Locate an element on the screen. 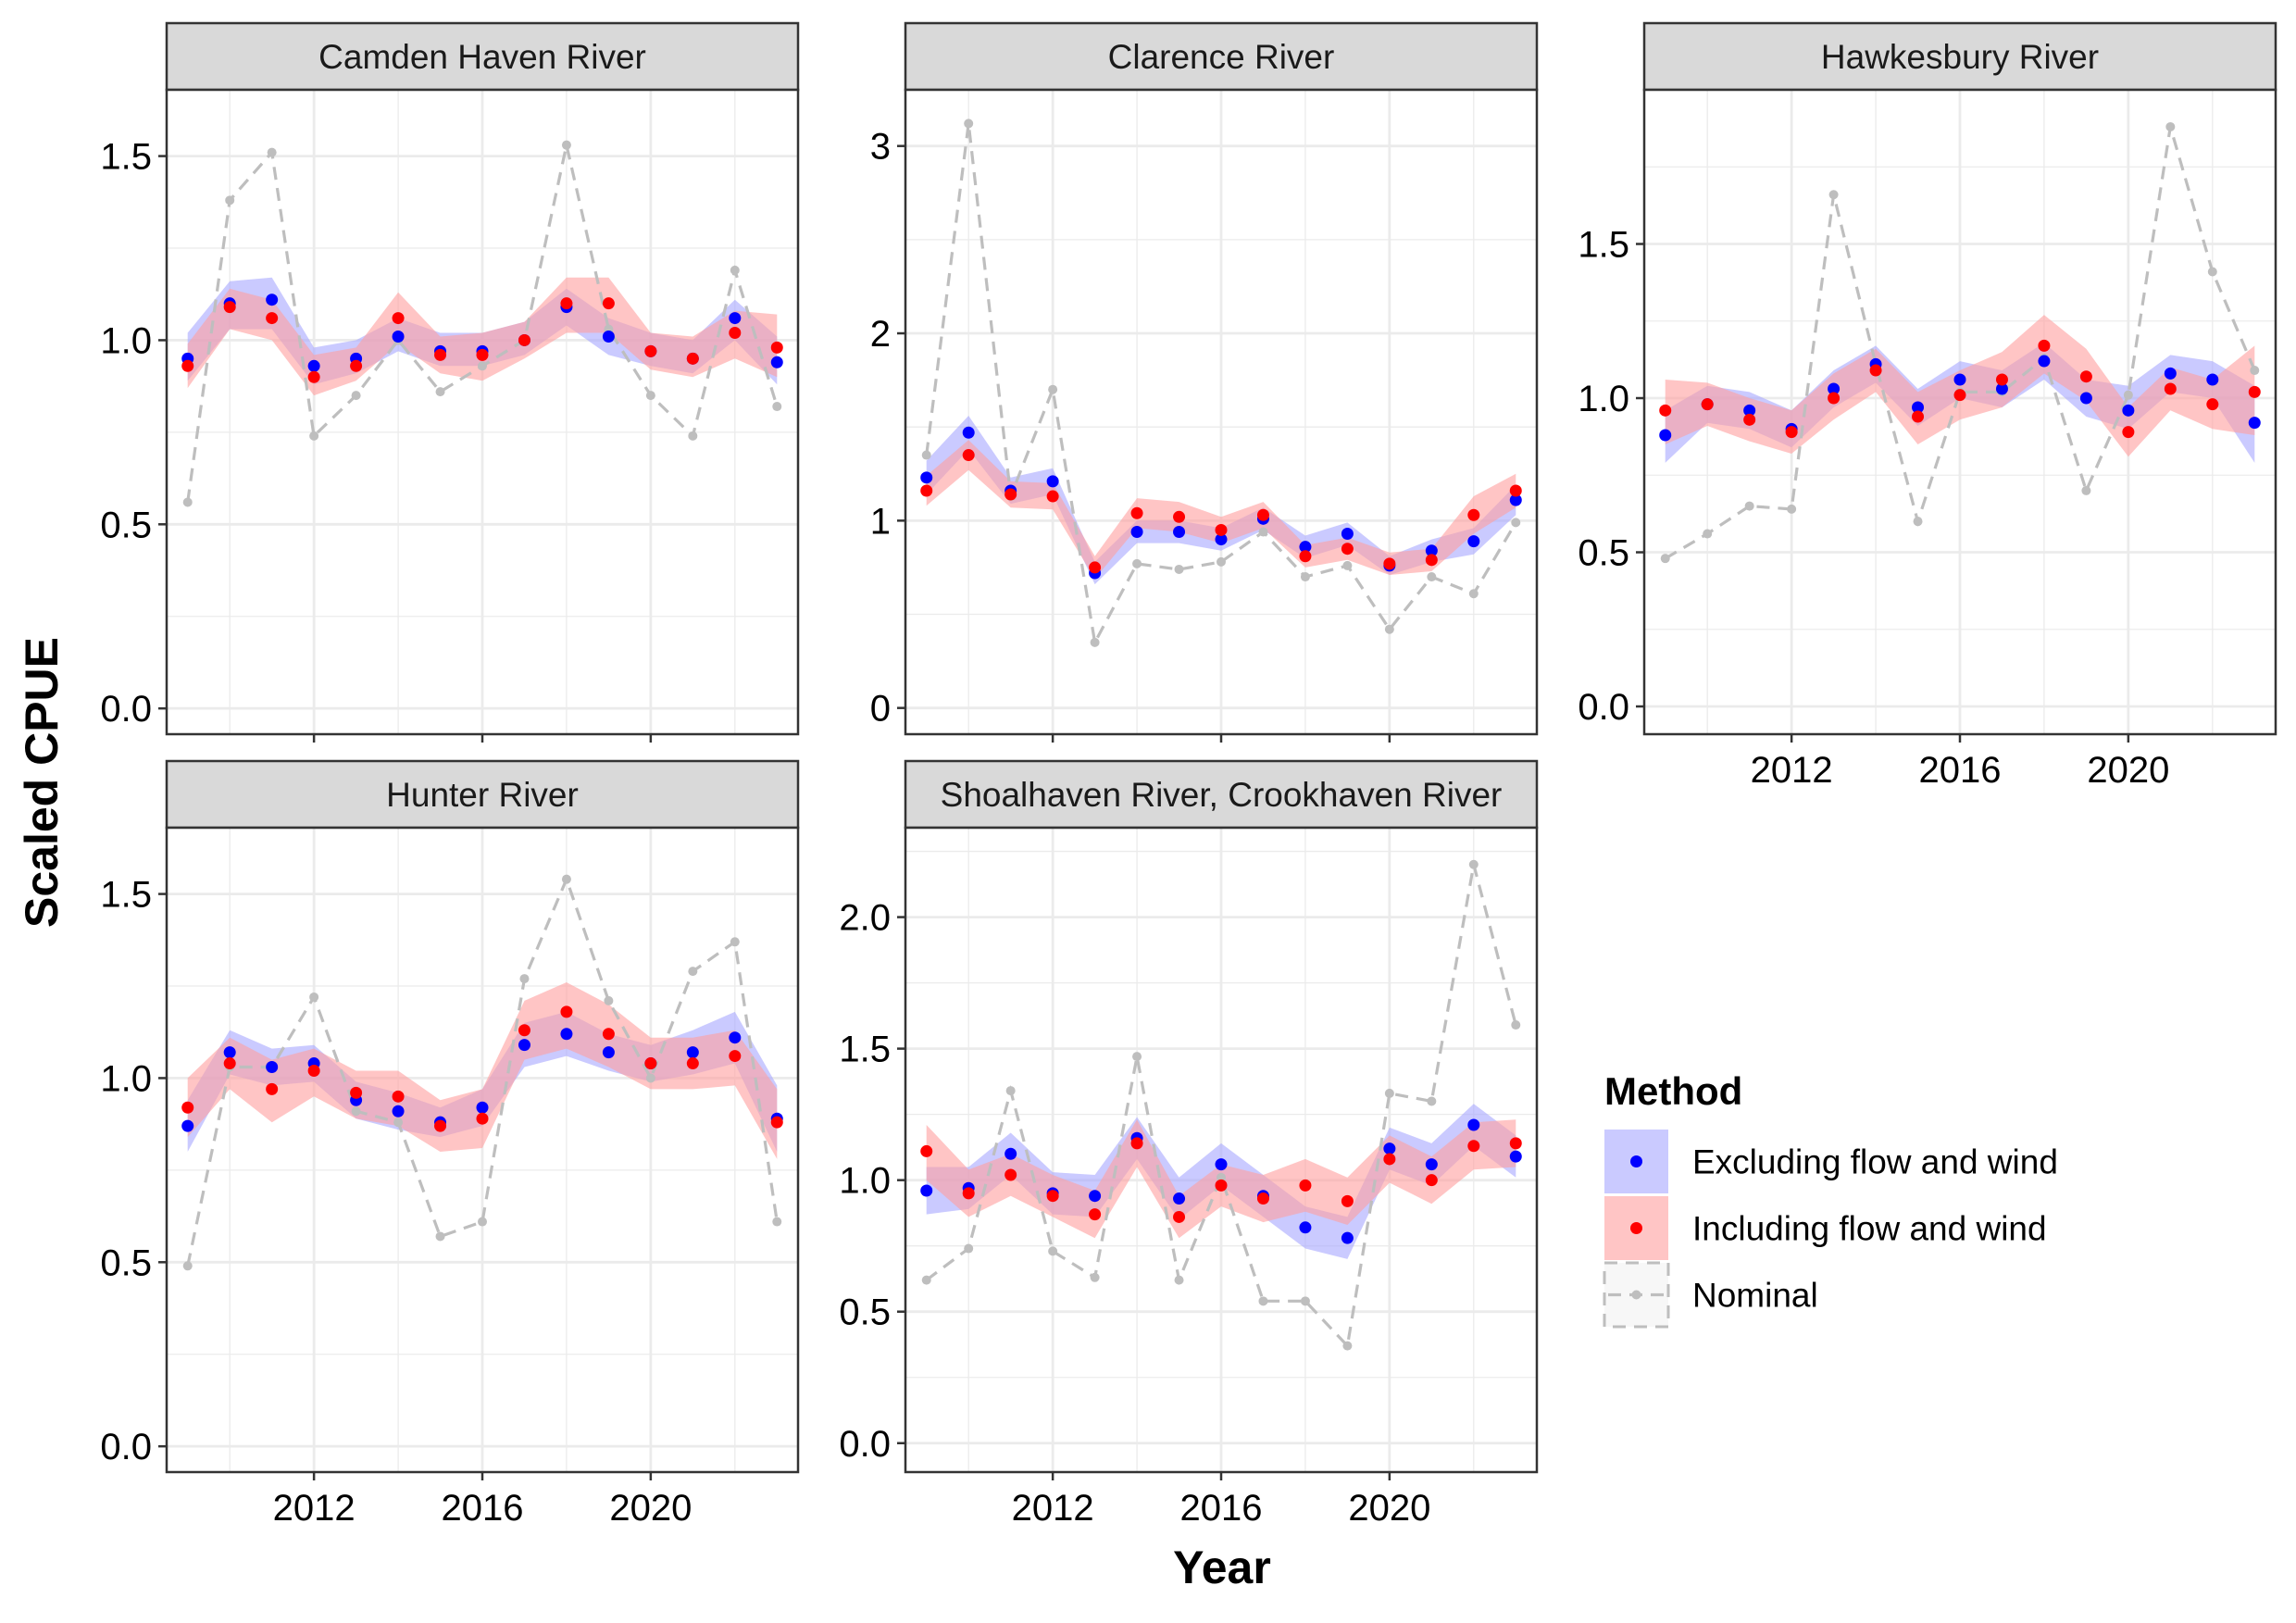 This screenshot has height=1623, width=2296. facet-strip is located at coordinates (1959, 56).